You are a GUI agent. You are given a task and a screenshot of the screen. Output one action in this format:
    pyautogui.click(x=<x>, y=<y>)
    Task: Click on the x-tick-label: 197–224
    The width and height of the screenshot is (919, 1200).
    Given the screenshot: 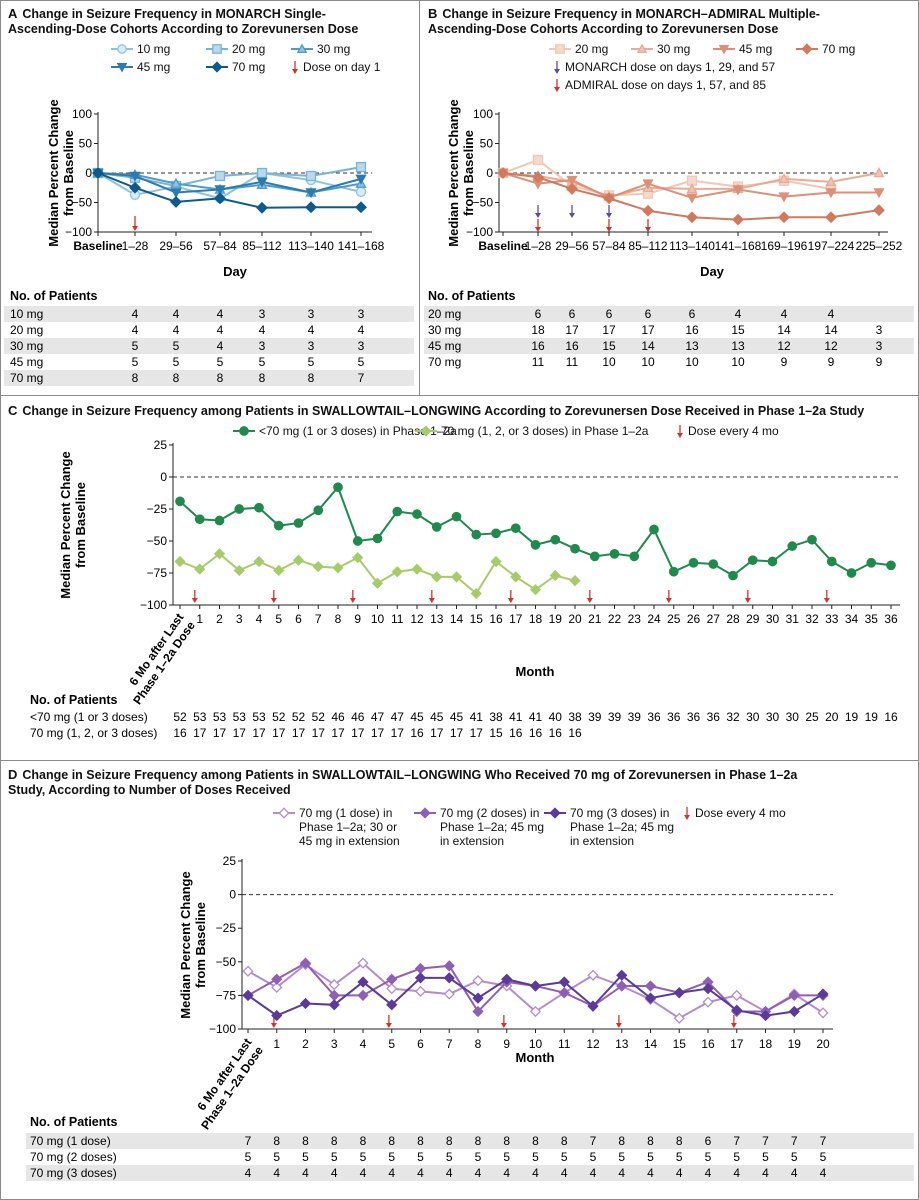 What is the action you would take?
    pyautogui.click(x=831, y=246)
    